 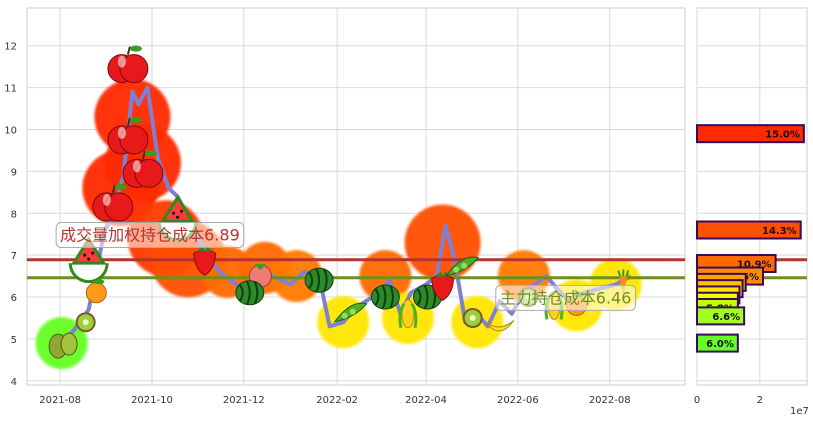 I want to click on distribution-plot-area, so click(x=752, y=196).